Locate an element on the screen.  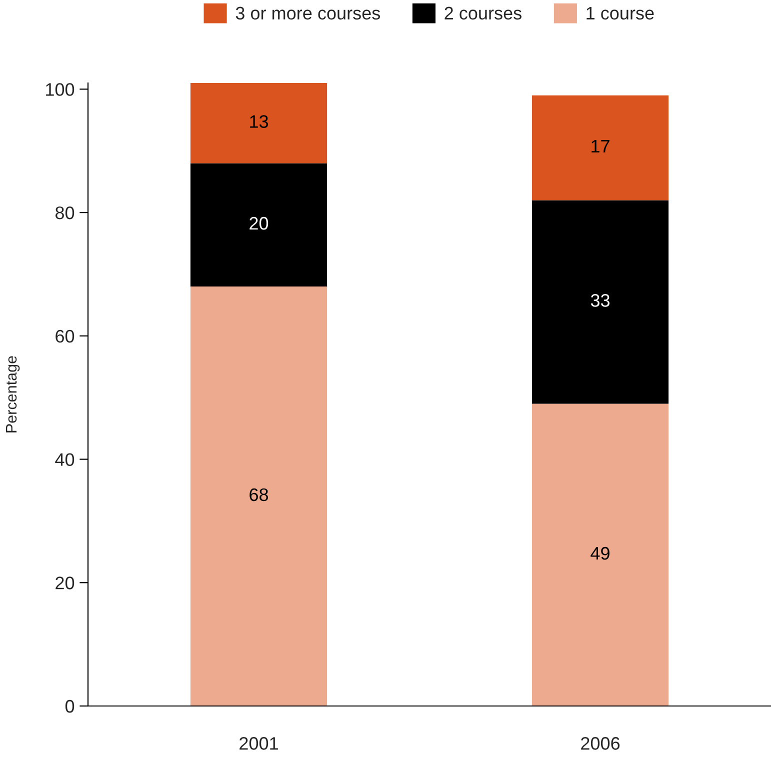
y-tick-label: 60 is located at coordinates (65, 336).